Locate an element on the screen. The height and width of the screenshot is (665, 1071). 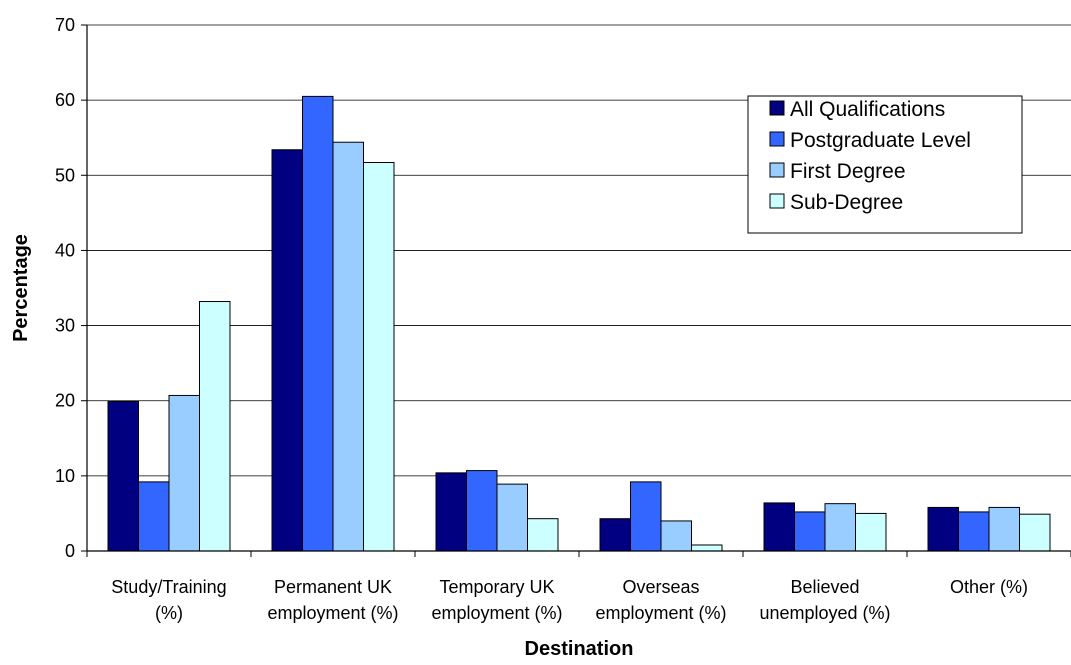
x-axis-title: Destination is located at coordinates (579, 649).